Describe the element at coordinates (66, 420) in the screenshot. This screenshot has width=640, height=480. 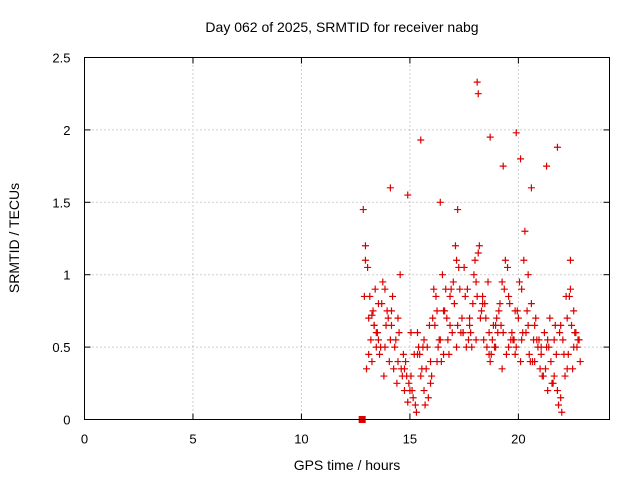
I see `y-tick-label: 0` at that location.